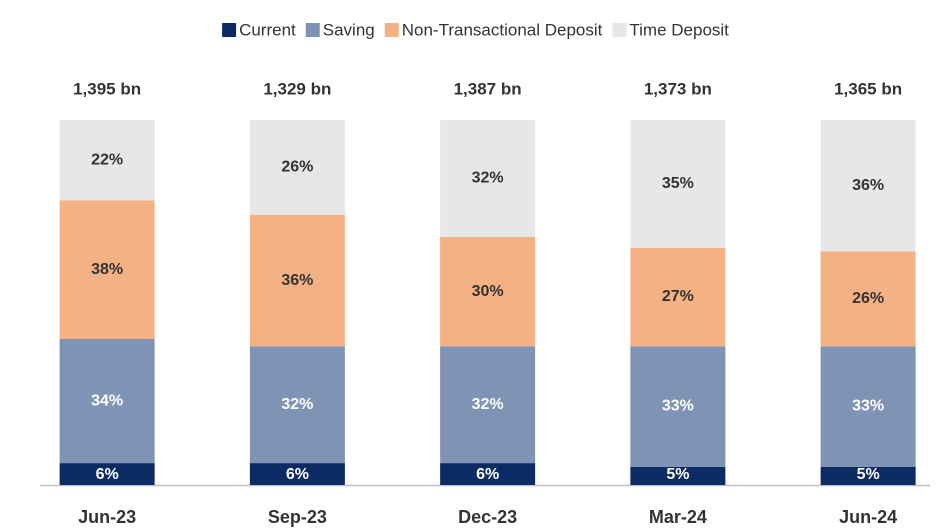 The width and height of the screenshot is (951, 530). Describe the element at coordinates (868, 517) in the screenshot. I see `x-tick-label: Jun-24` at that location.